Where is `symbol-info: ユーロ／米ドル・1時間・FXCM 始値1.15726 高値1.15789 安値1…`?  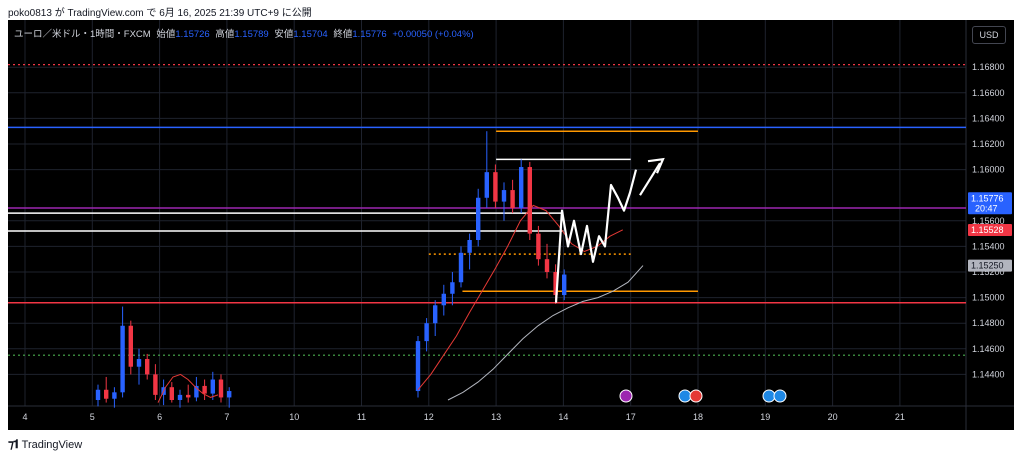 symbol-info: ユーロ／米ドル・1時間・FXCM 始値1.15726 高値1.15789 安値1… is located at coordinates (244, 33).